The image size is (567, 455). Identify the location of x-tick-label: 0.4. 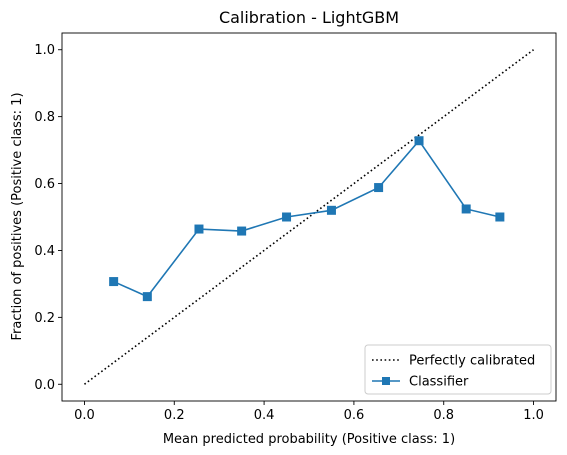
(264, 415).